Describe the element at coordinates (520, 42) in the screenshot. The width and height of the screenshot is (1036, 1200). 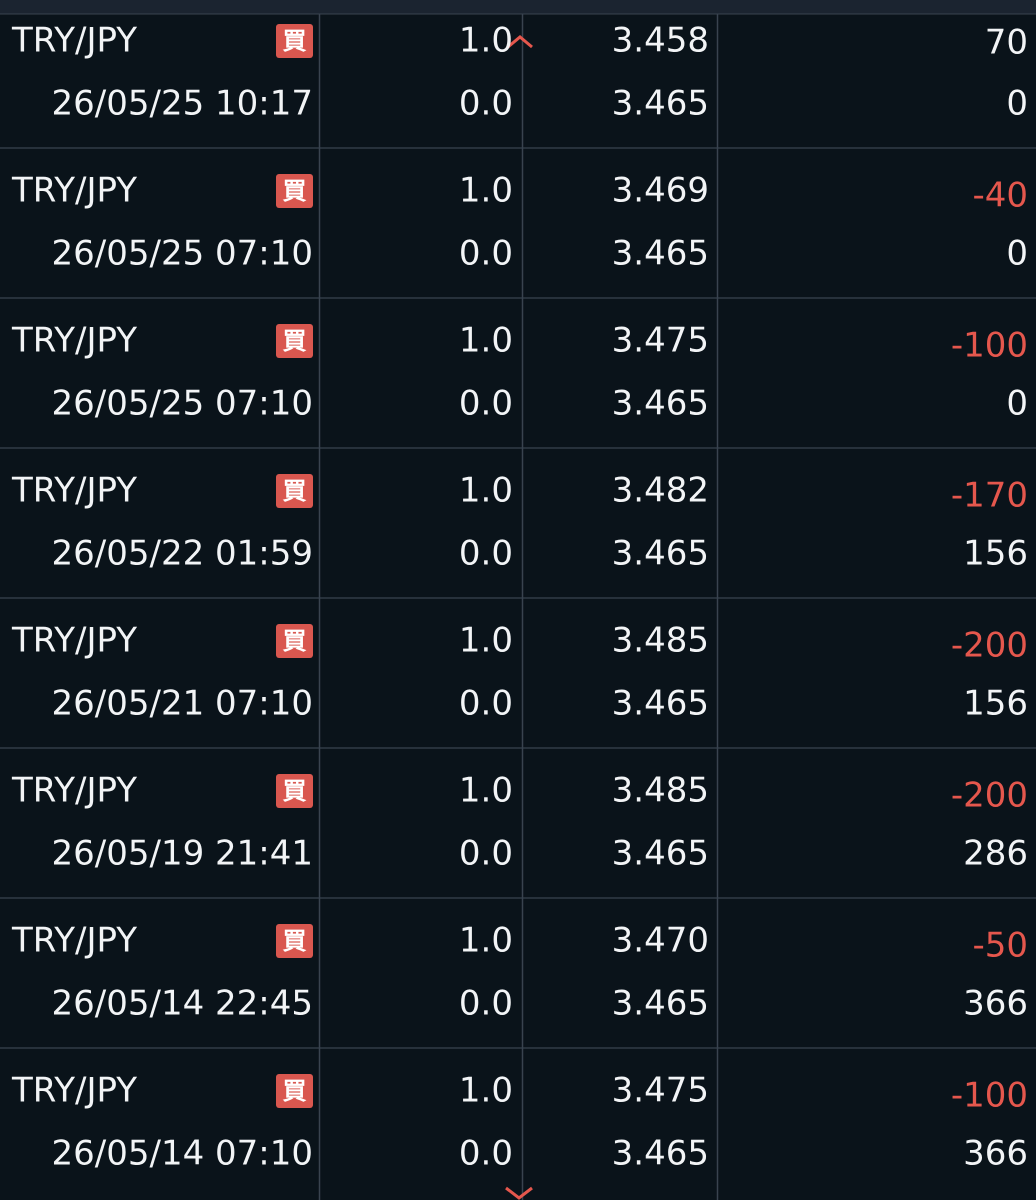
I see `scroll-up-icon` at that location.